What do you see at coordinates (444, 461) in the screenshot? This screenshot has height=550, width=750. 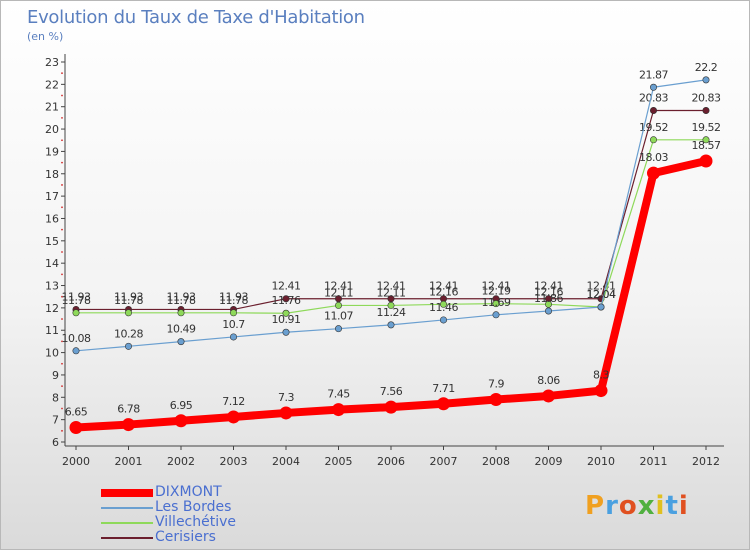 I see `x-tick-label: 2007` at bounding box center [444, 461].